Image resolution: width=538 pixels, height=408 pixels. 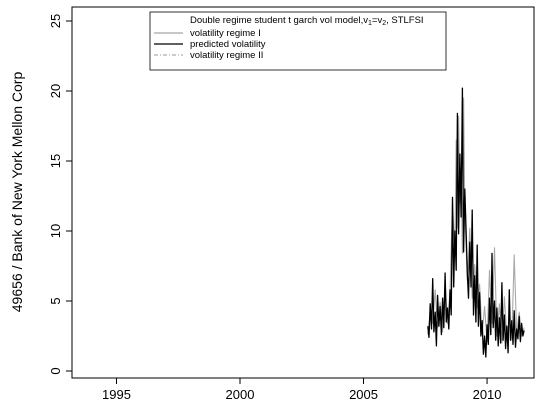 What do you see at coordinates (55, 300) in the screenshot?
I see `y-tick-label: 5` at bounding box center [55, 300].